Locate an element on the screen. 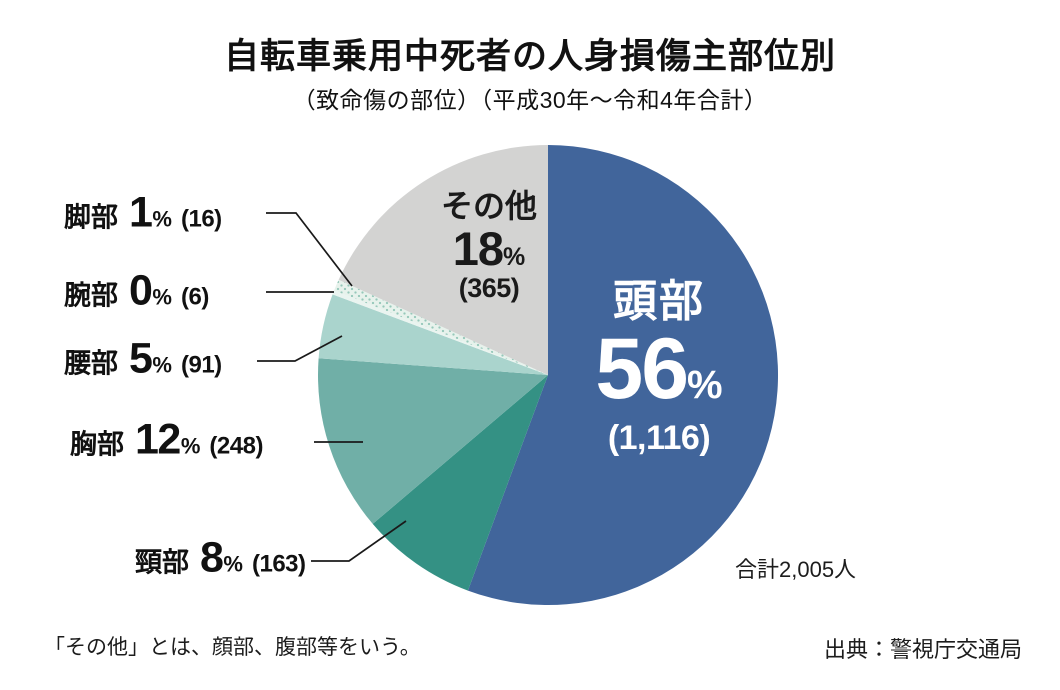 This screenshot has height=690, width=1060. leader-lines is located at coordinates (332, 387).